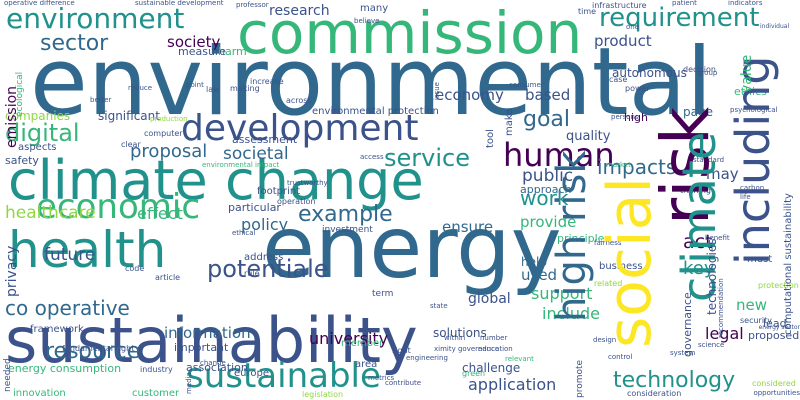 This screenshot has height=400, width=800. Describe the element at coordinates (50, 213) in the screenshot. I see `word-healthcare: healthcare` at that location.